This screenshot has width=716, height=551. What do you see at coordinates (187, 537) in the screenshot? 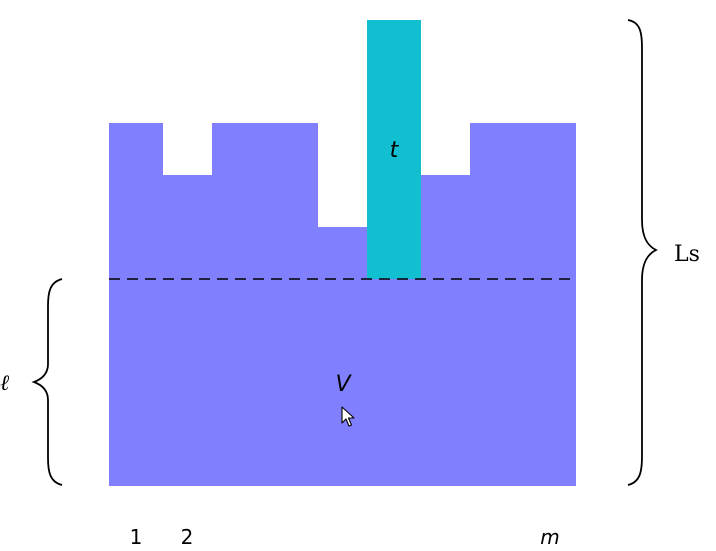
I see `index-2: 2` at bounding box center [187, 537].